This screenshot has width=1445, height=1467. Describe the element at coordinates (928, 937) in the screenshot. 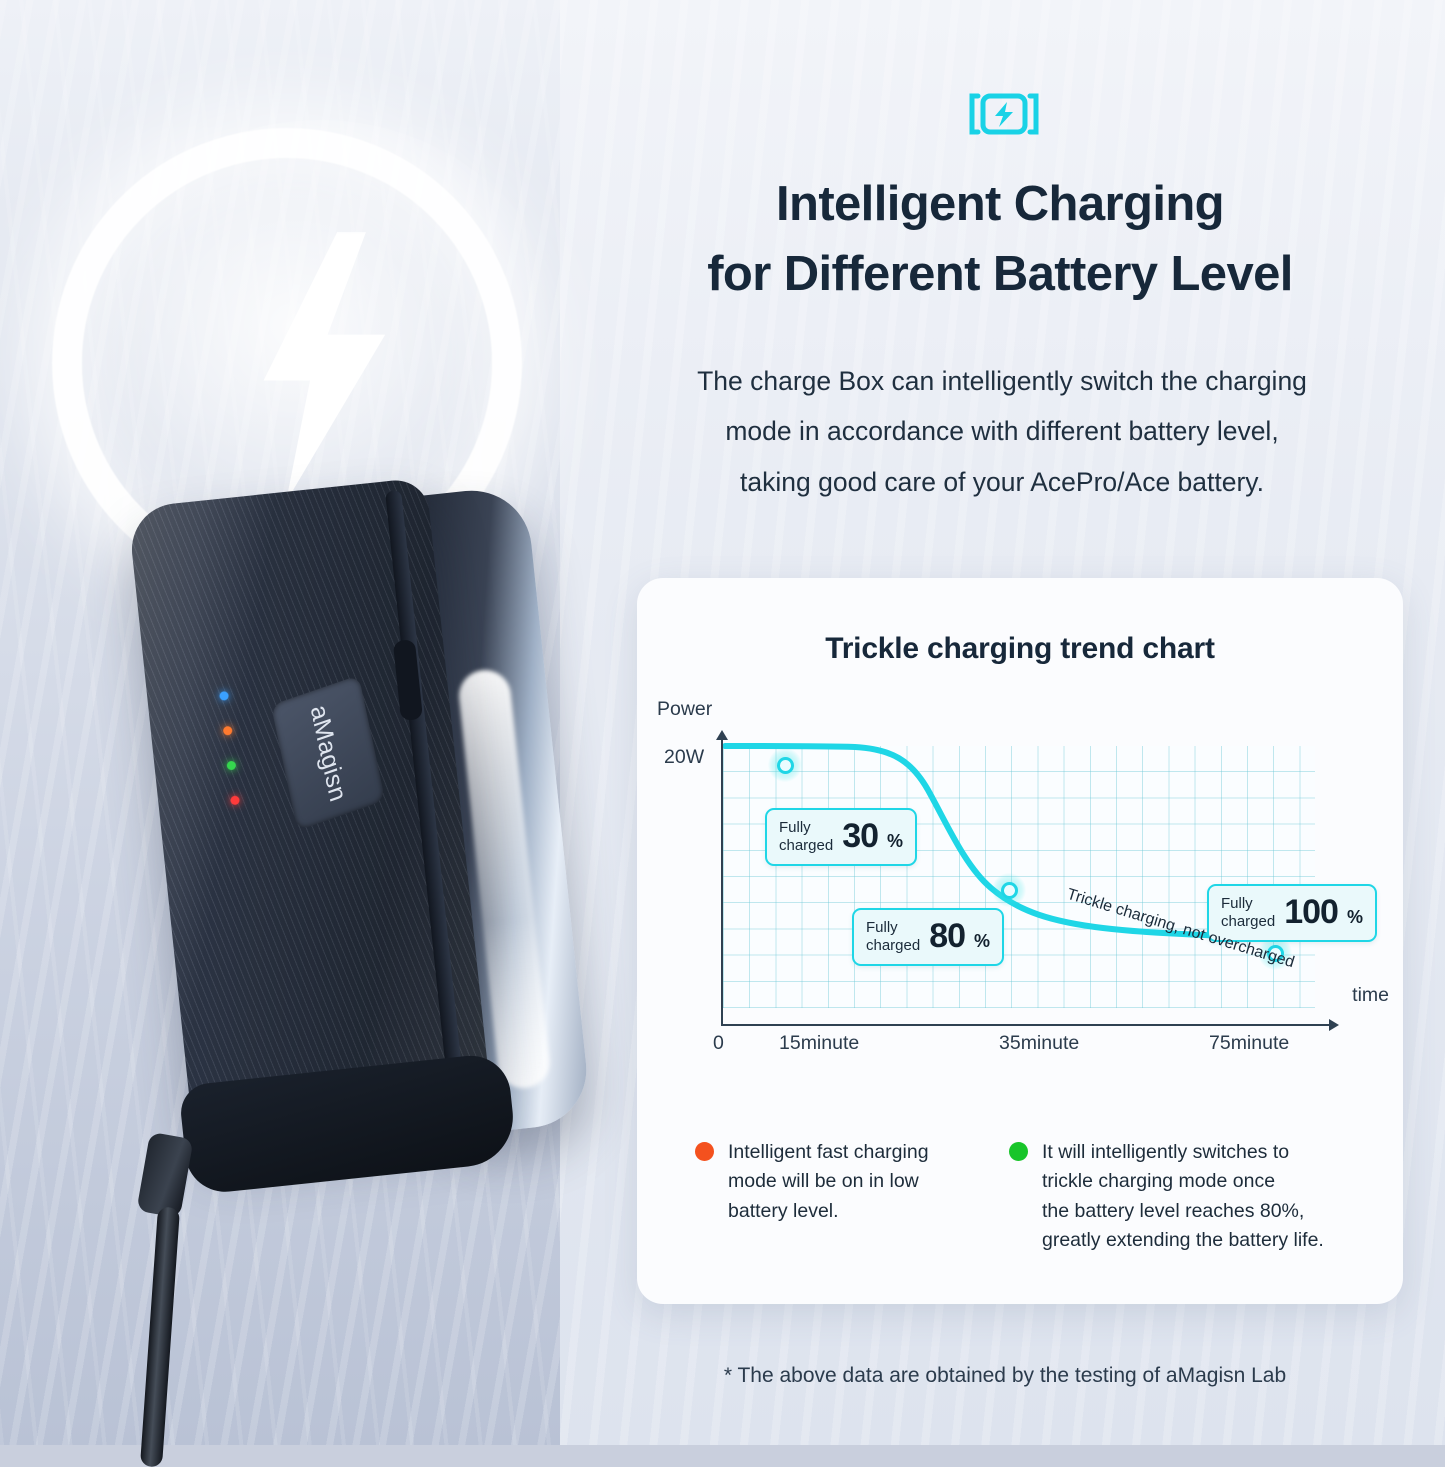

I see `chart-callout-80: Fully charged 80 %` at that location.